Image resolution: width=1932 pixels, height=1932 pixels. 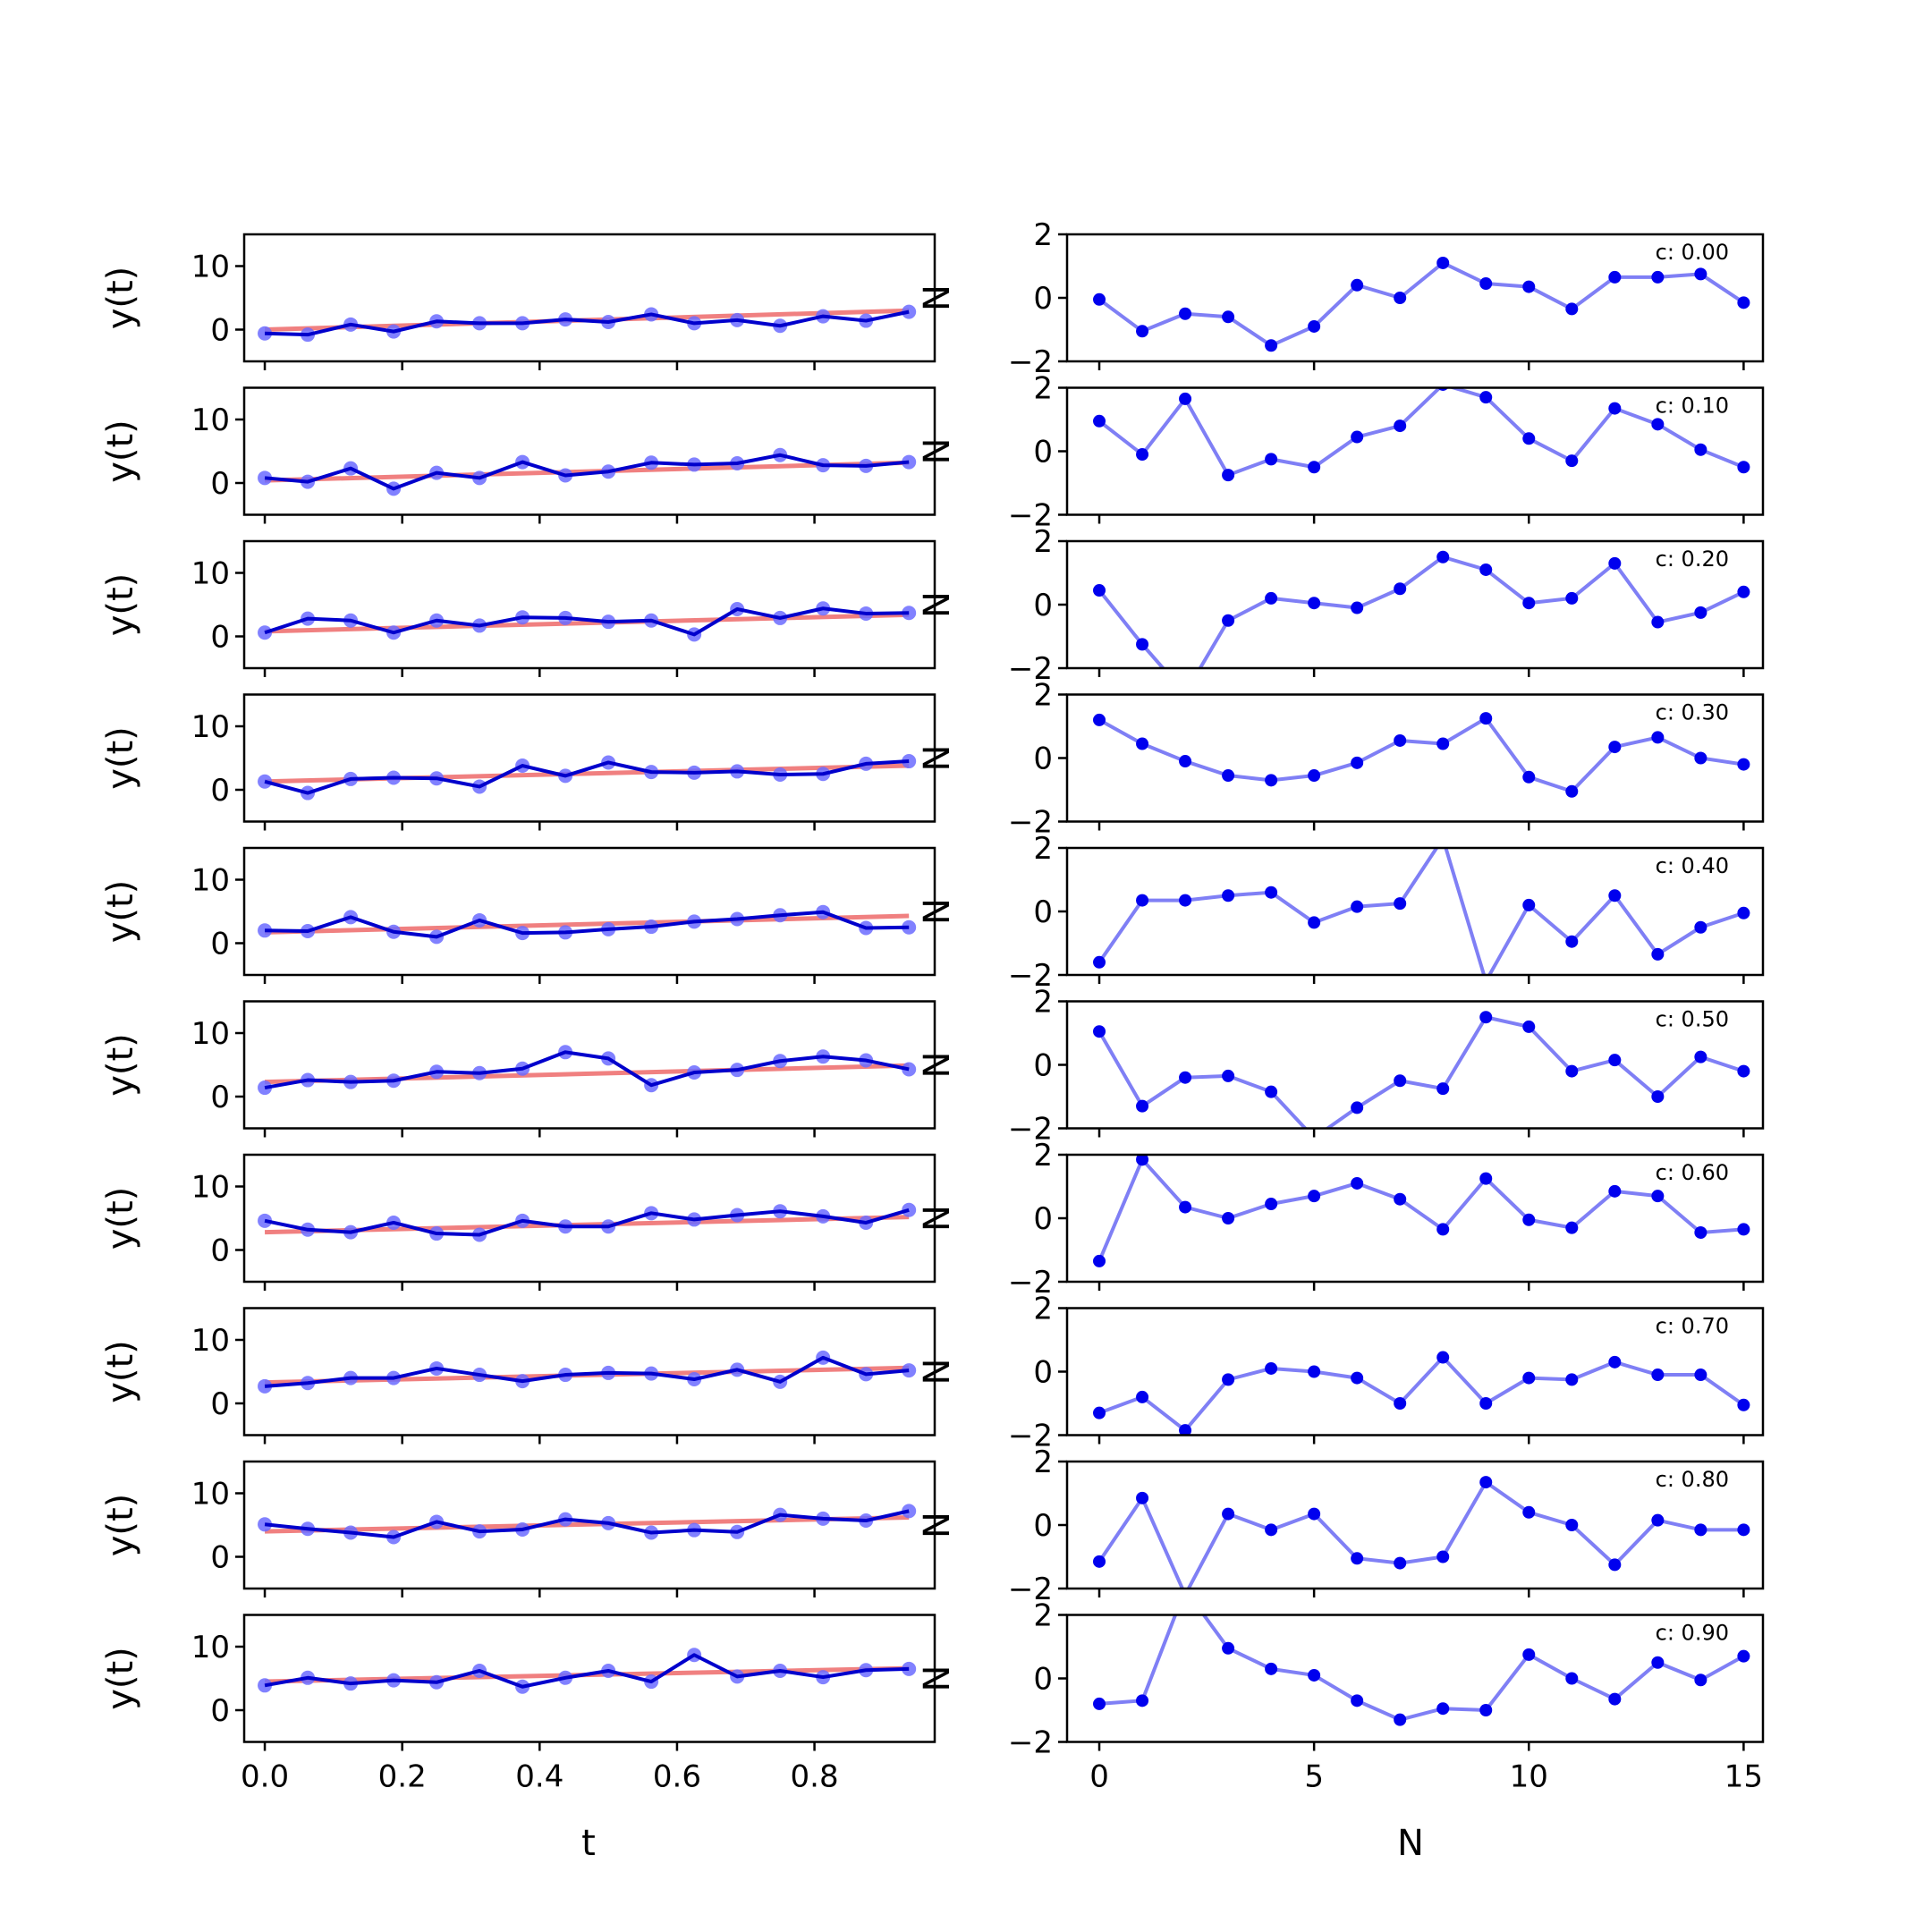 I want to click on panel-label: c: 0.00, so click(x=1692, y=252).